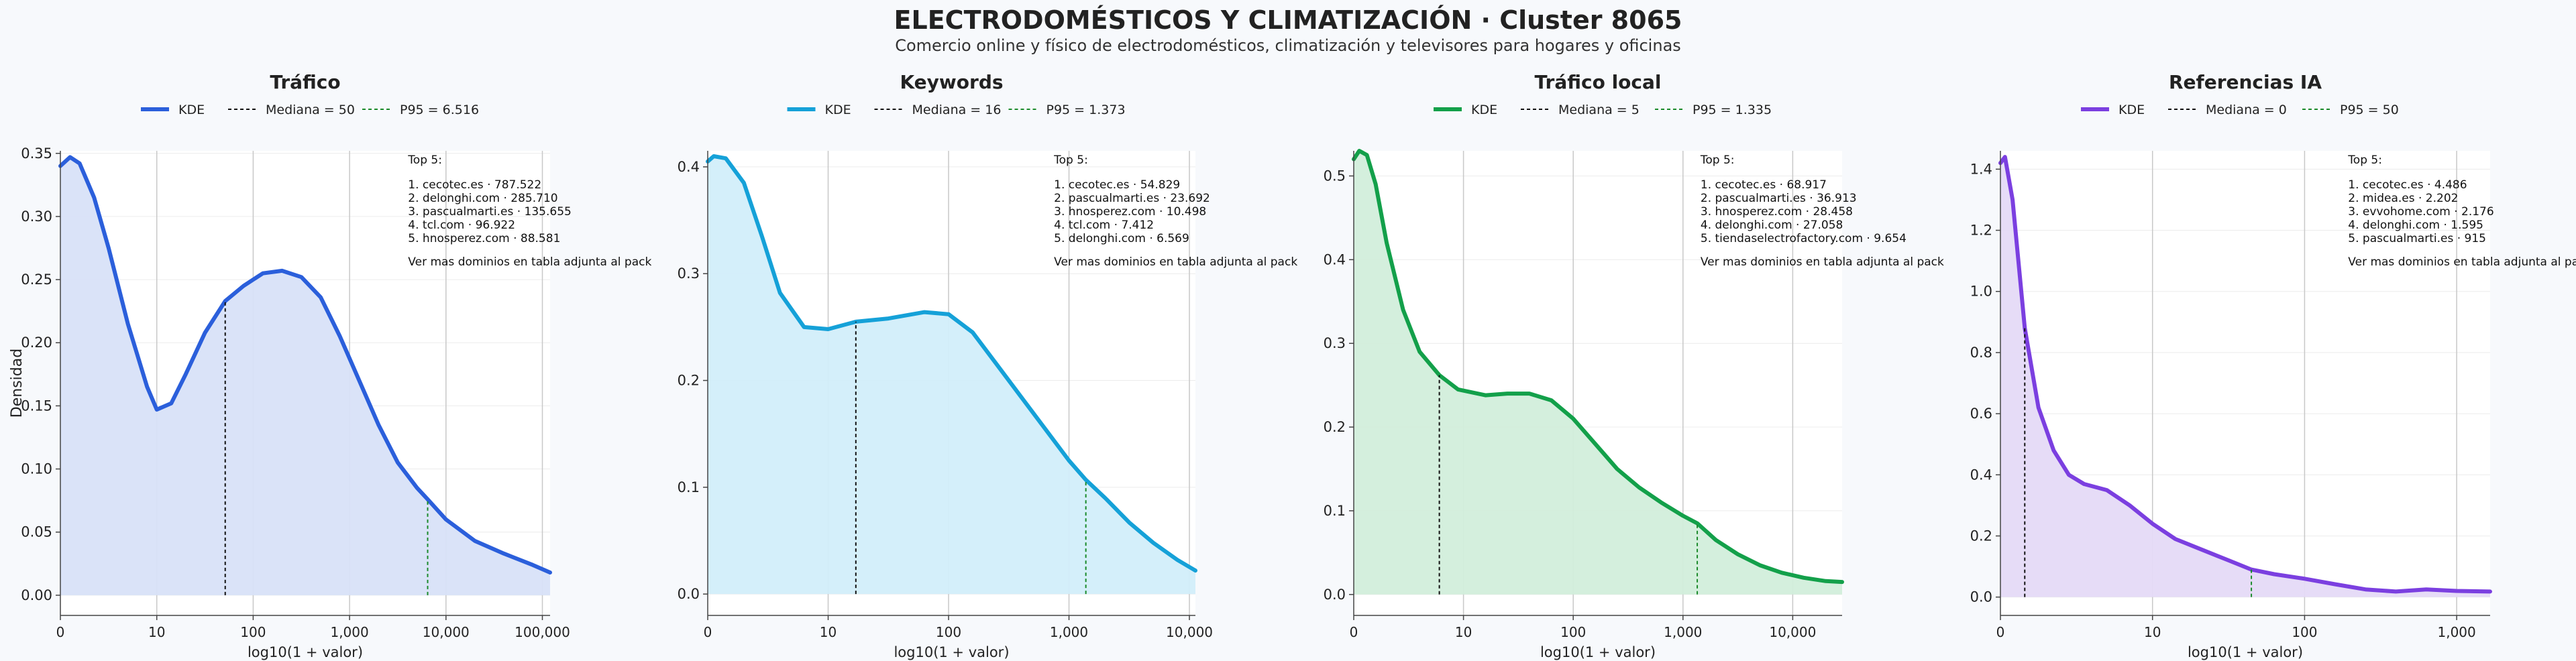 The width and height of the screenshot is (2576, 661). What do you see at coordinates (951, 82) in the screenshot?
I see `chart-title: Keywords` at bounding box center [951, 82].